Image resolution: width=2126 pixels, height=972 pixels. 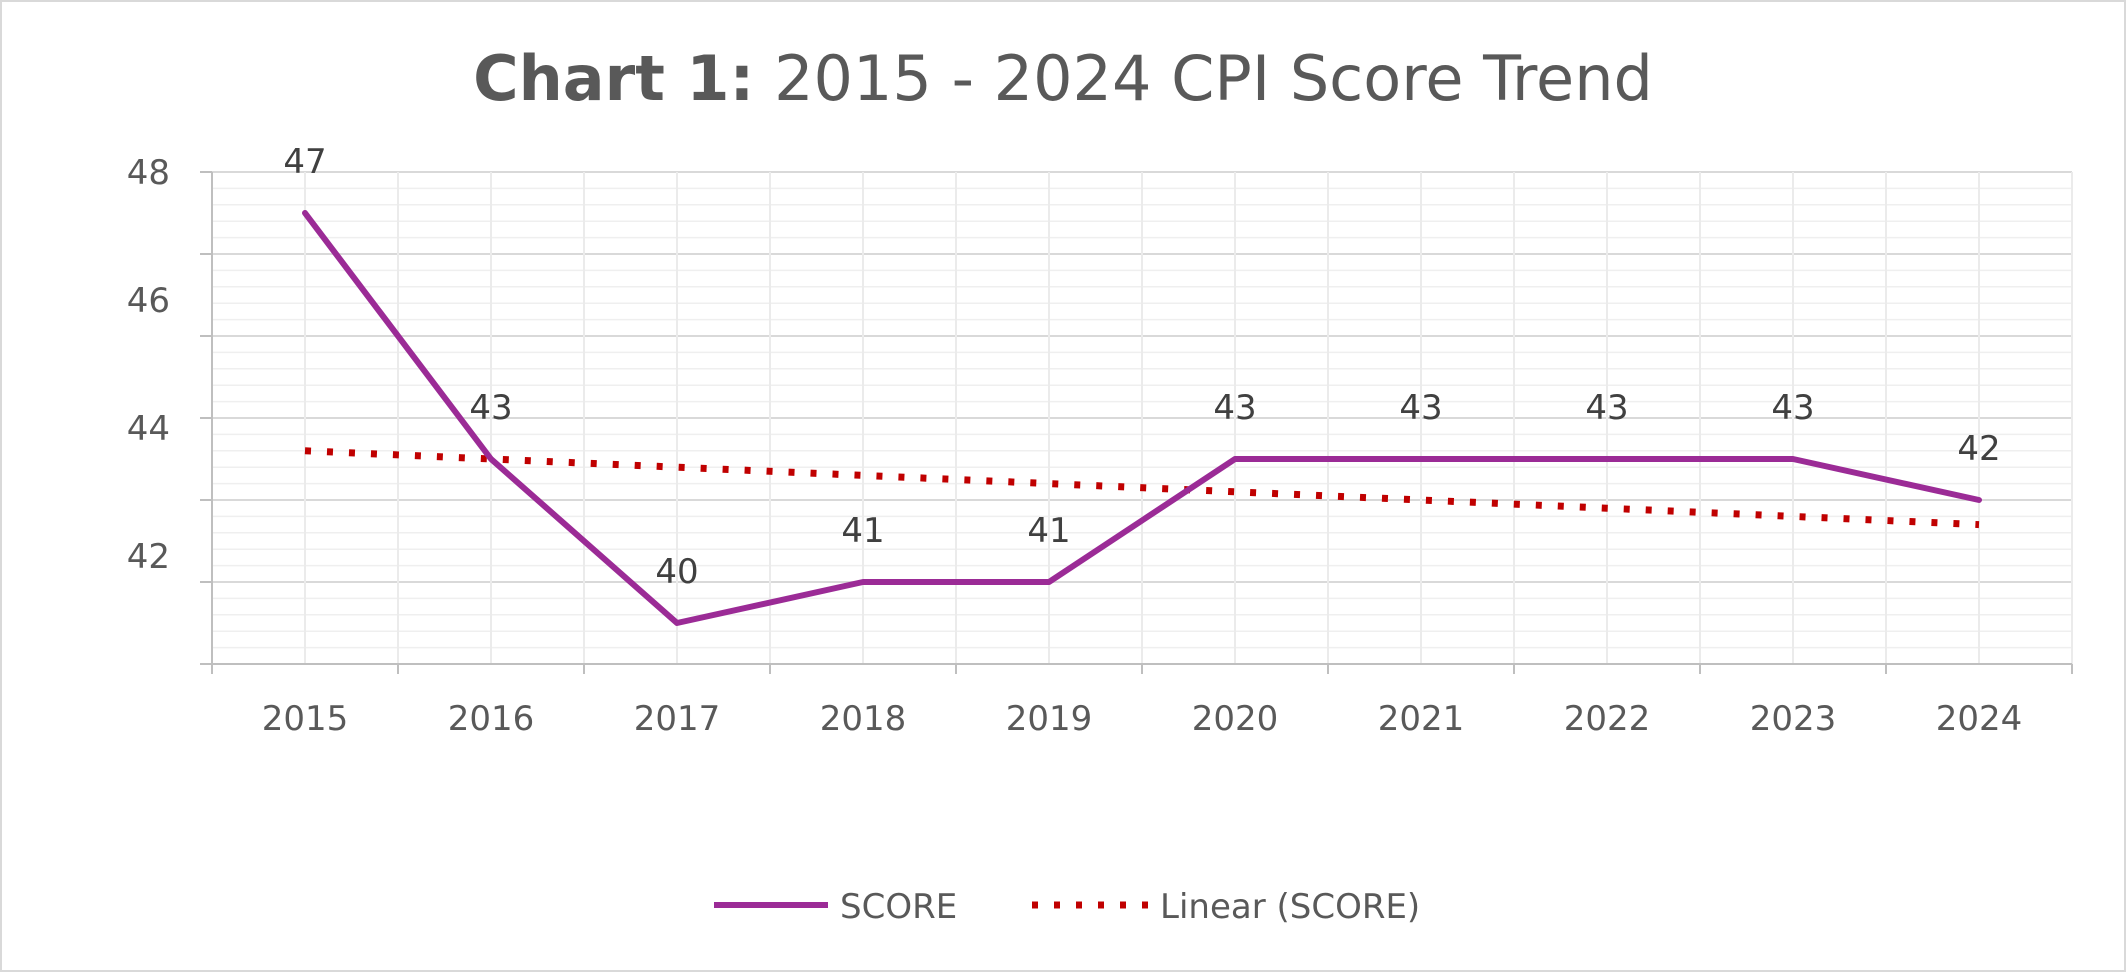 I want to click on x-tick-label: 2017, so click(x=677, y=719).